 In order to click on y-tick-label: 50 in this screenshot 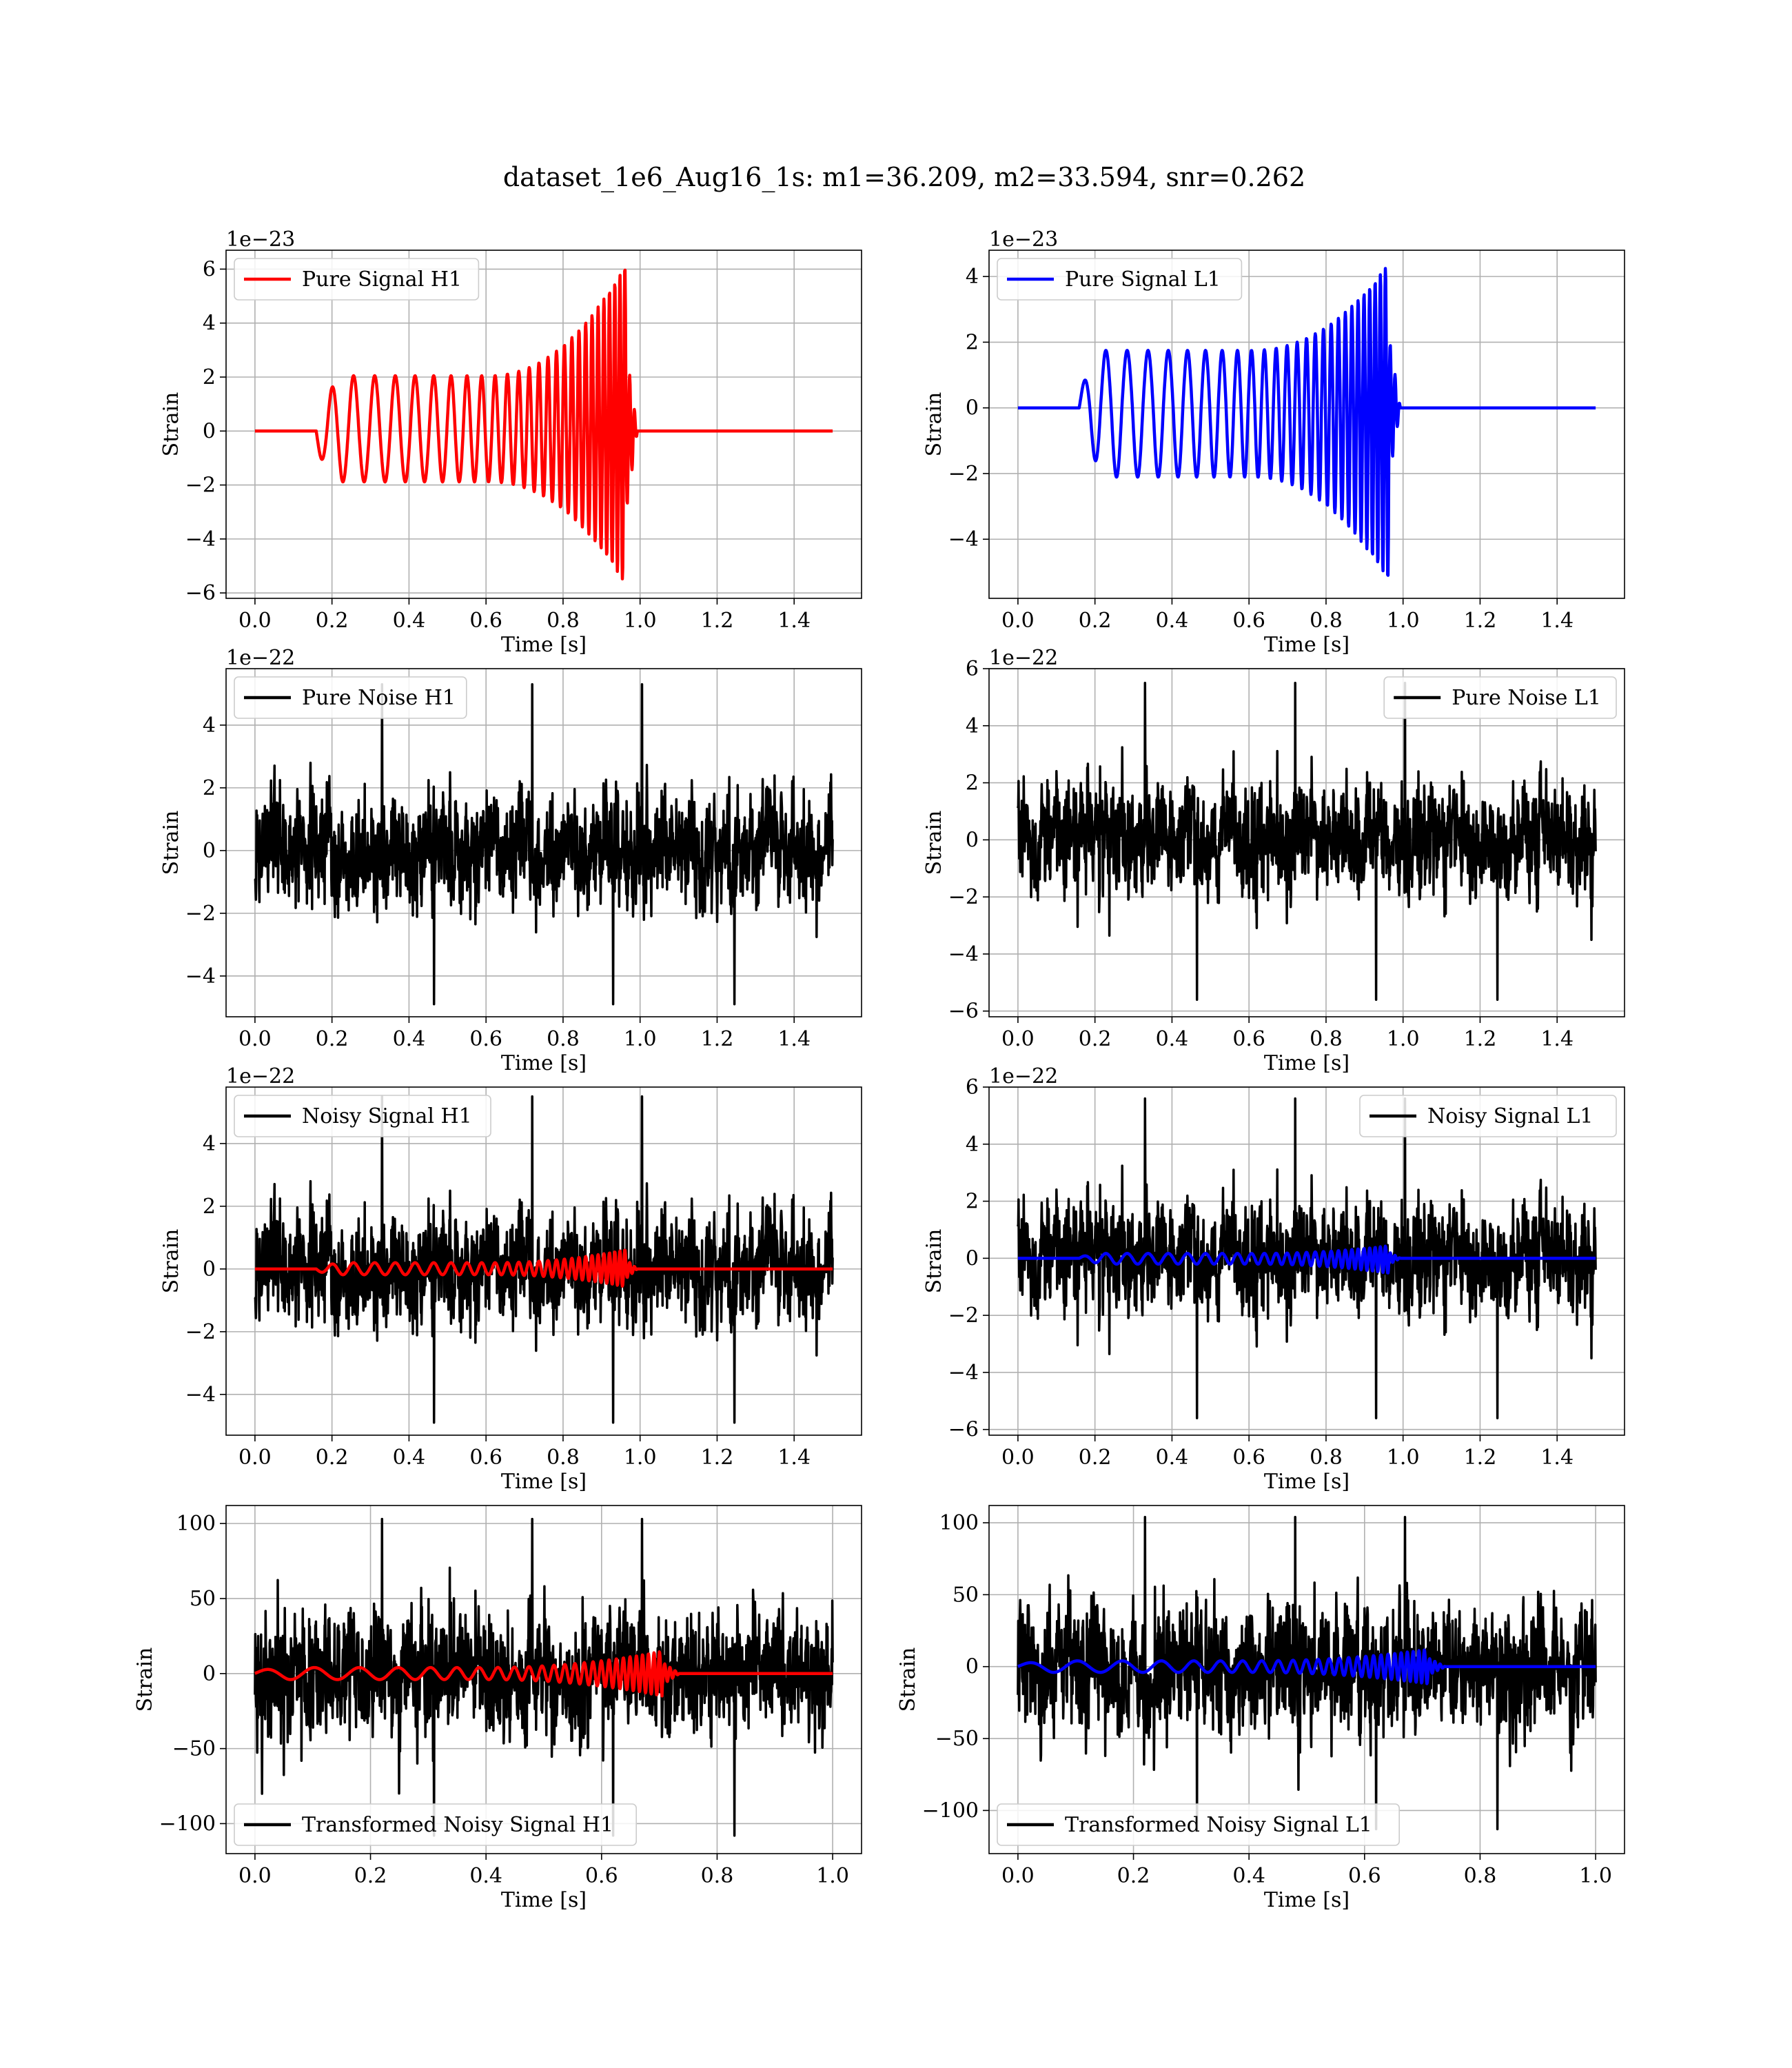, I will do `click(203, 1599)`.